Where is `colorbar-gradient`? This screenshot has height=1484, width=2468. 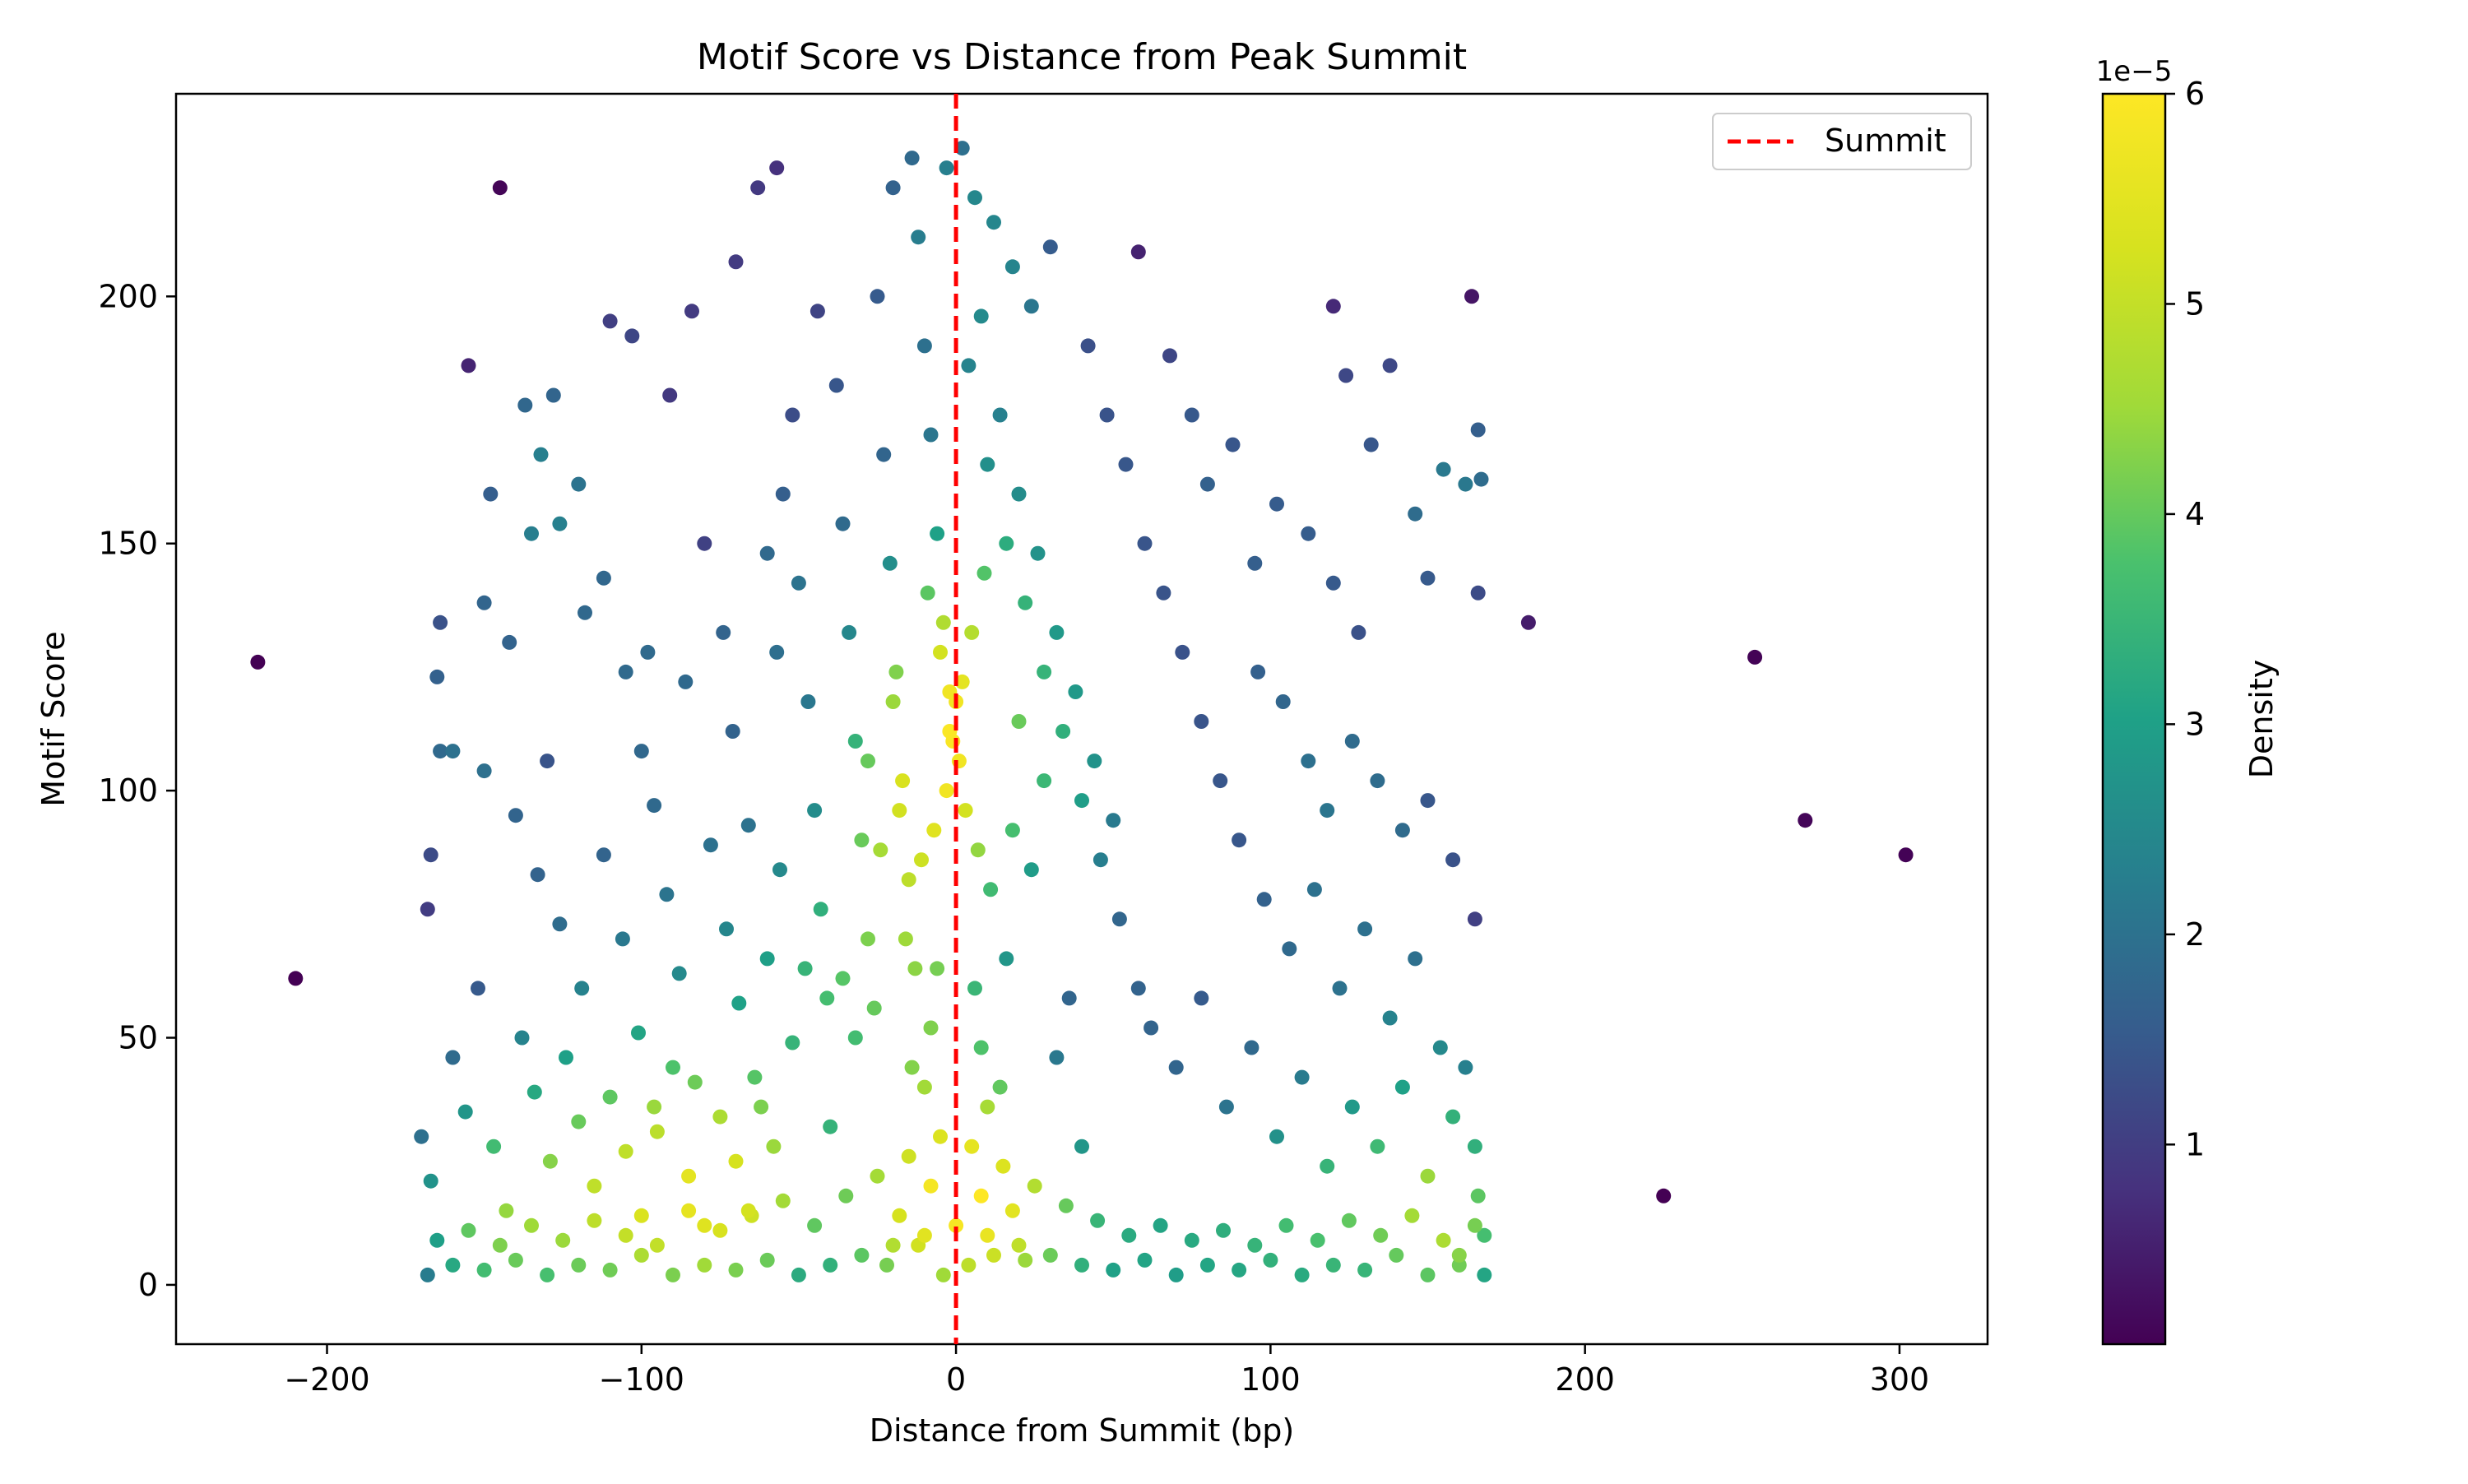
colorbar-gradient is located at coordinates (2134, 719).